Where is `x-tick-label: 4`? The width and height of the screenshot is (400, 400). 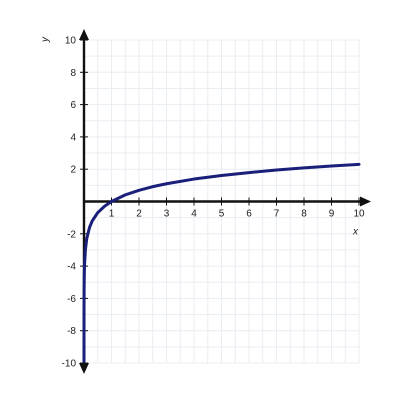
x-tick-label: 4 is located at coordinates (194, 214).